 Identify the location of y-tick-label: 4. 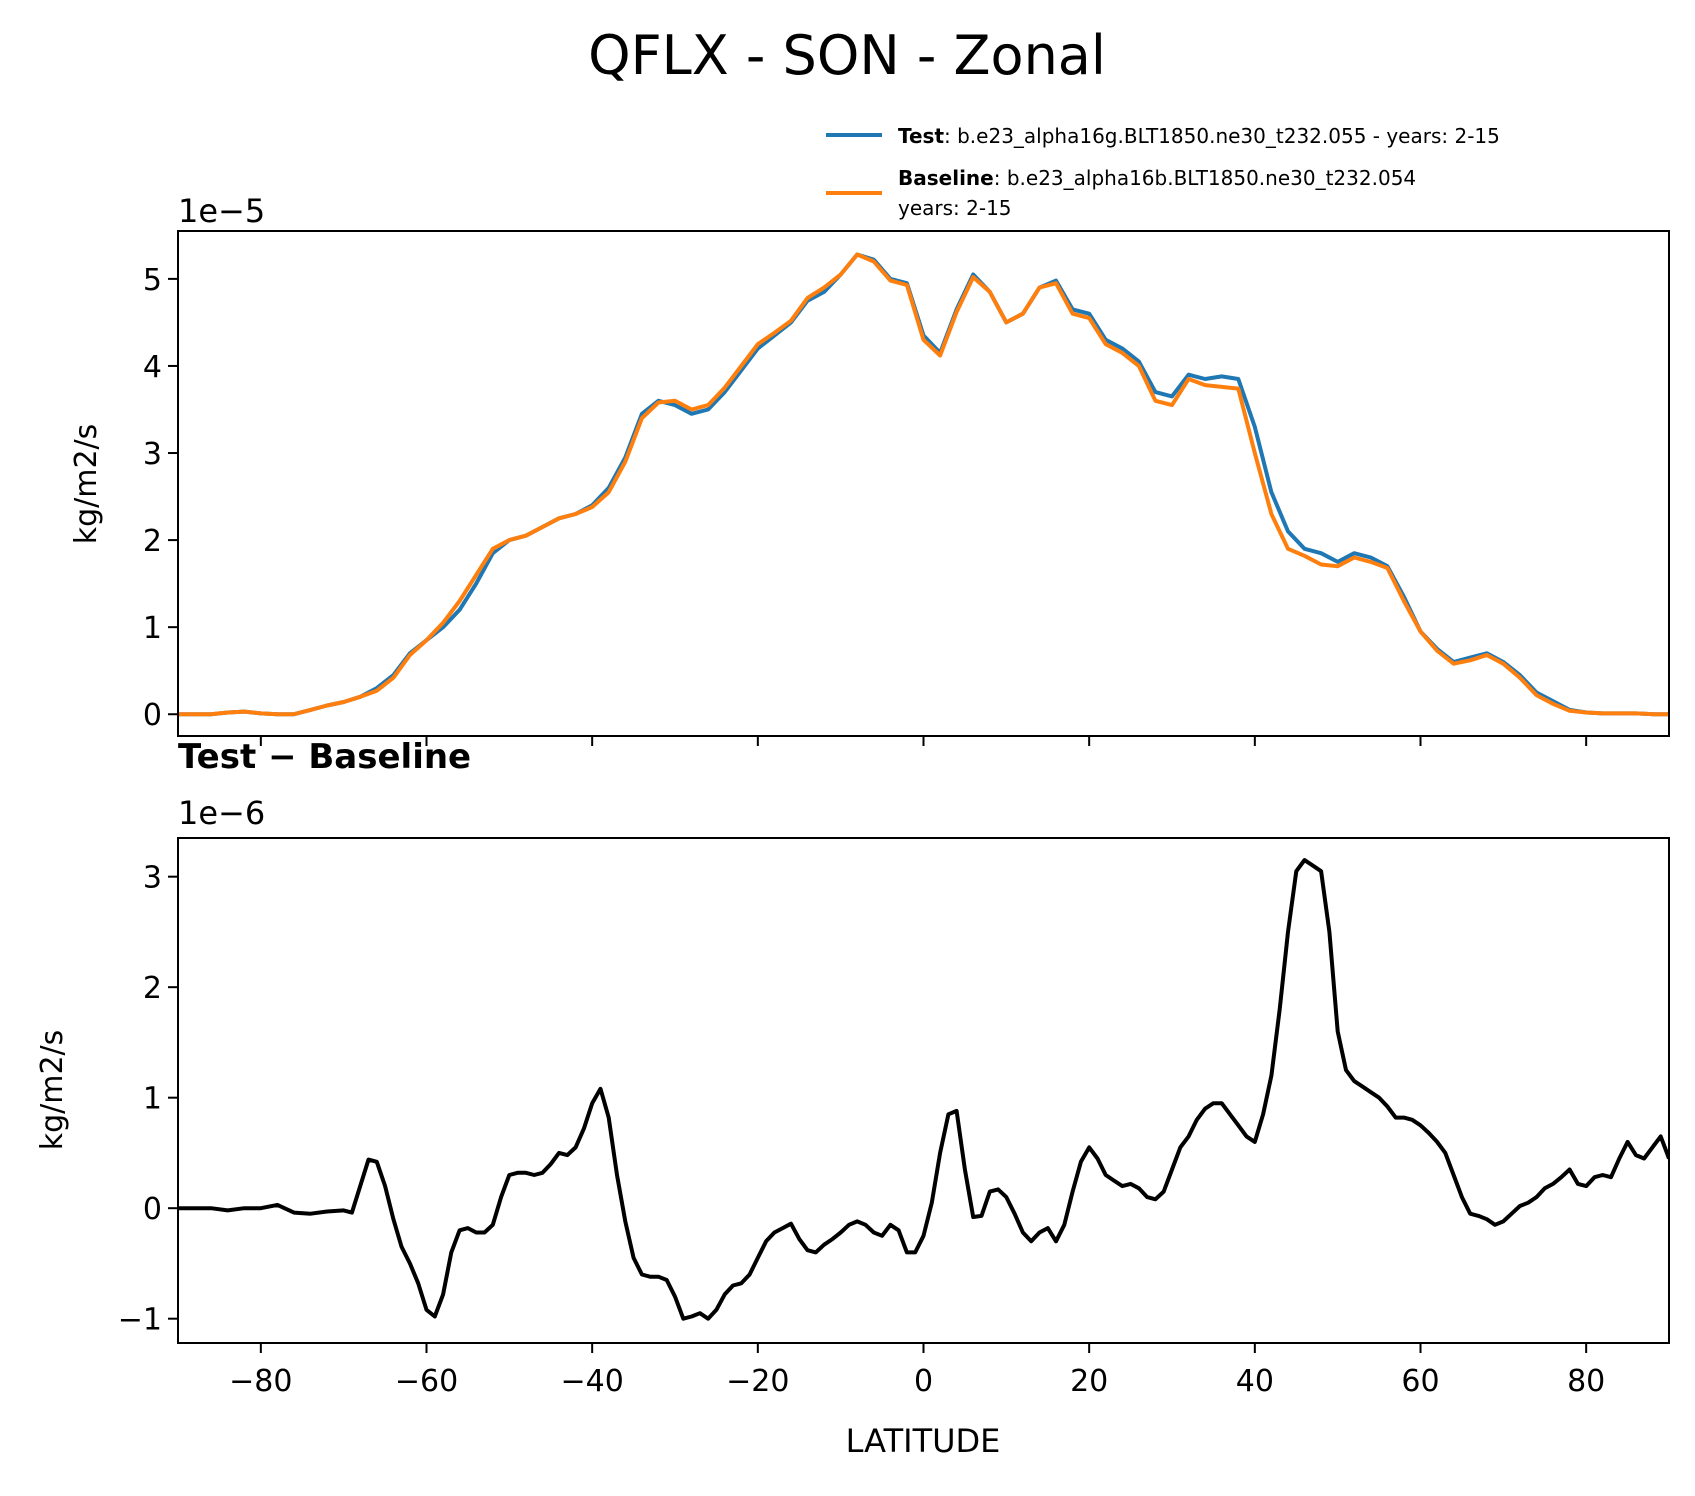
(152, 367).